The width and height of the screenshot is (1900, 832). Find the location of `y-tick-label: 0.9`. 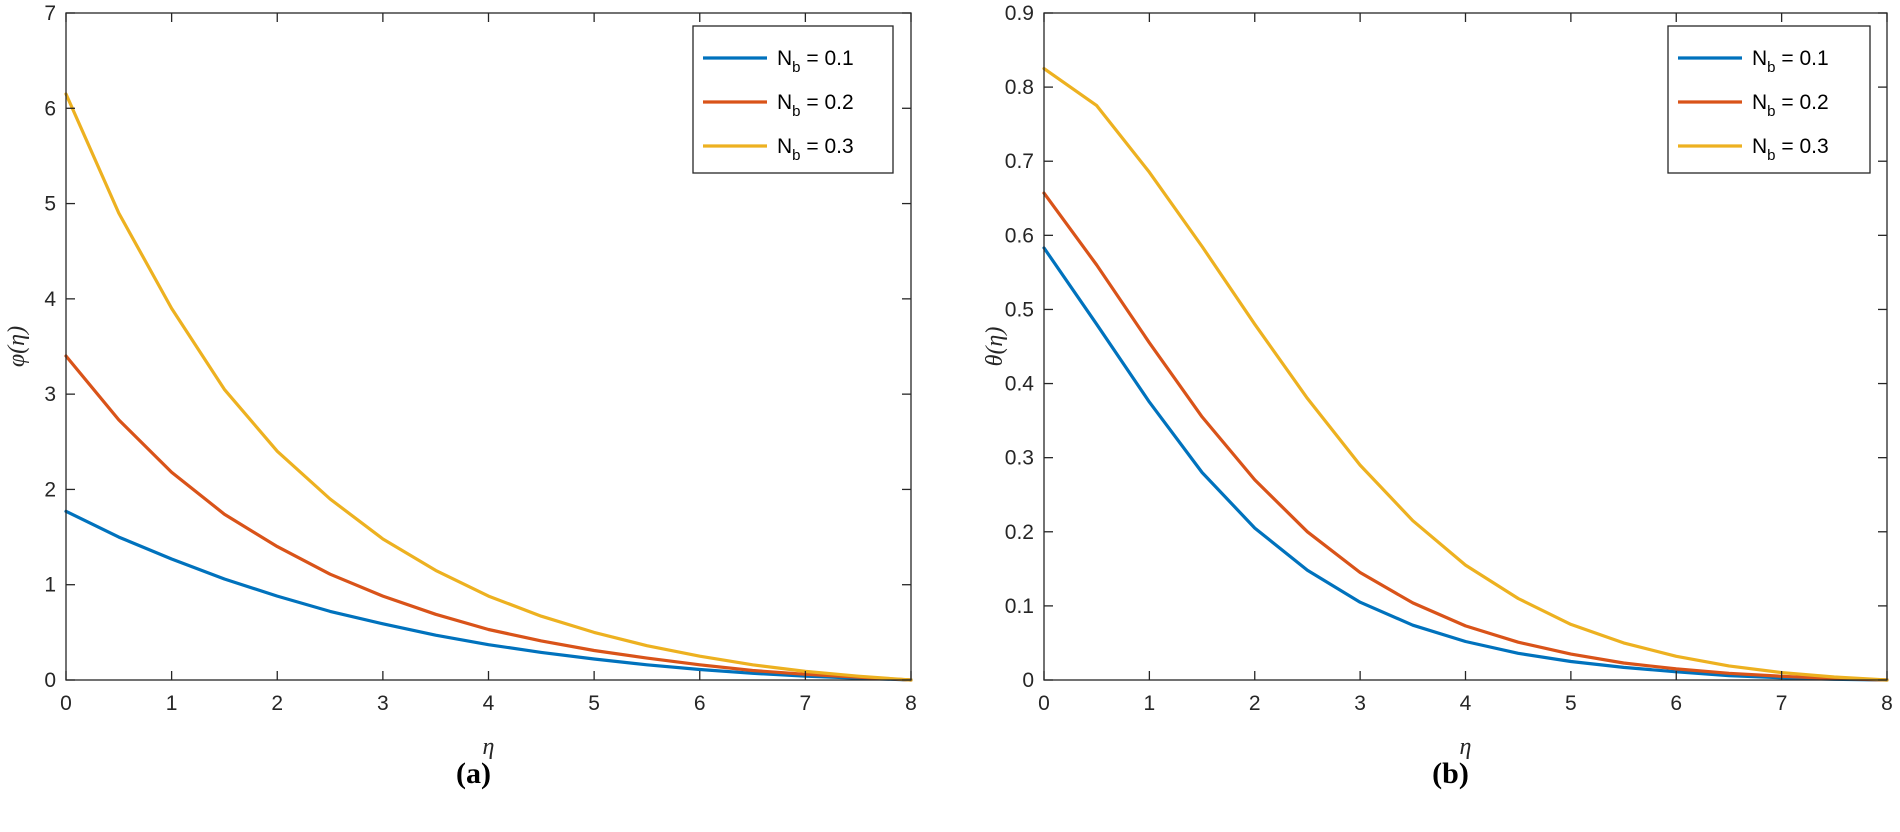

y-tick-label: 0.9 is located at coordinates (1019, 13).